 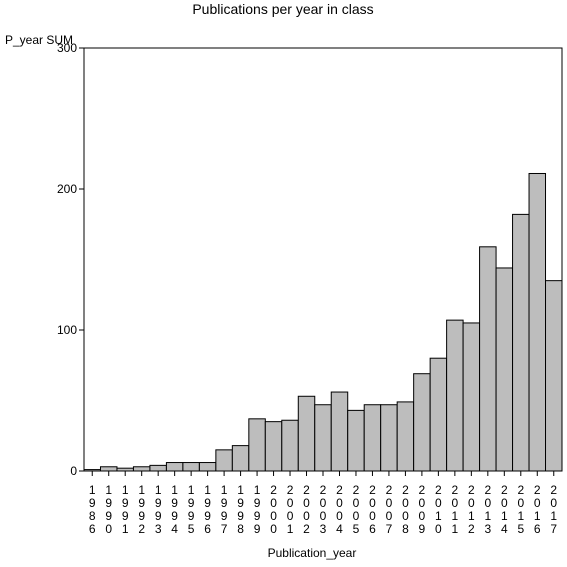 I want to click on bar-1992, so click(x=141, y=469).